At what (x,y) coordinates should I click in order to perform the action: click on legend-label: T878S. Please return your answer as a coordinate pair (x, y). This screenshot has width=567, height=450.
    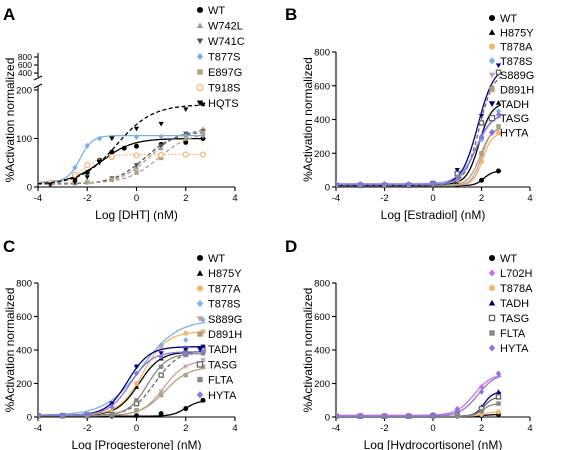
    Looking at the image, I should click on (224, 305).